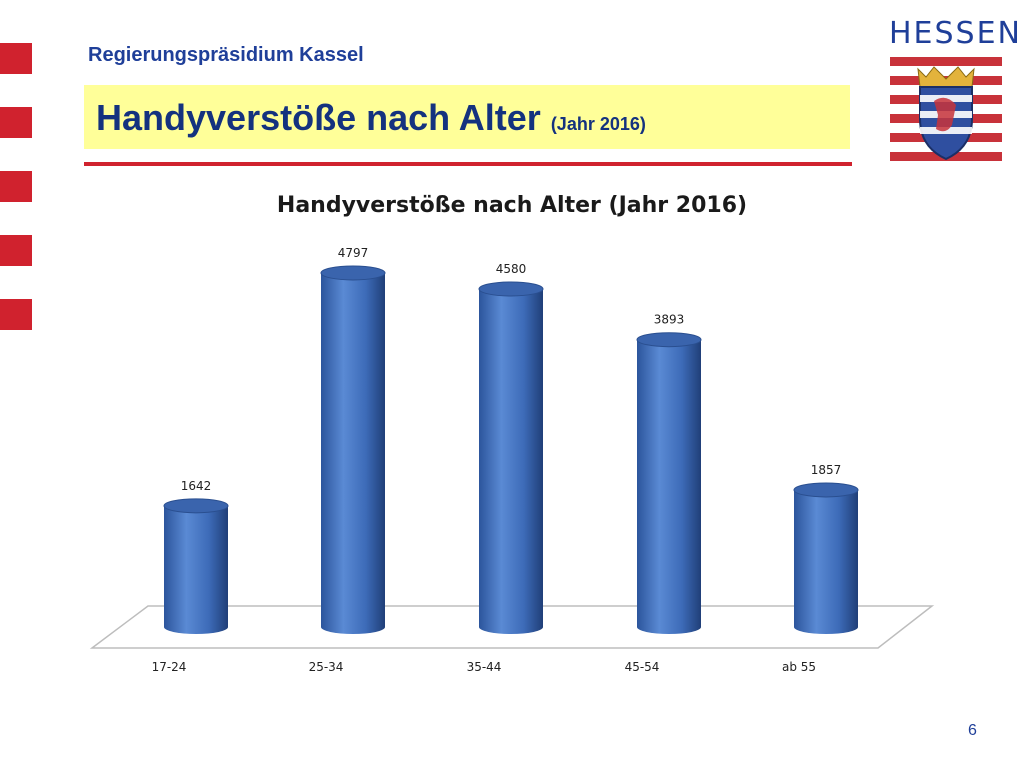  I want to click on bar-top-ab 55, so click(826, 490).